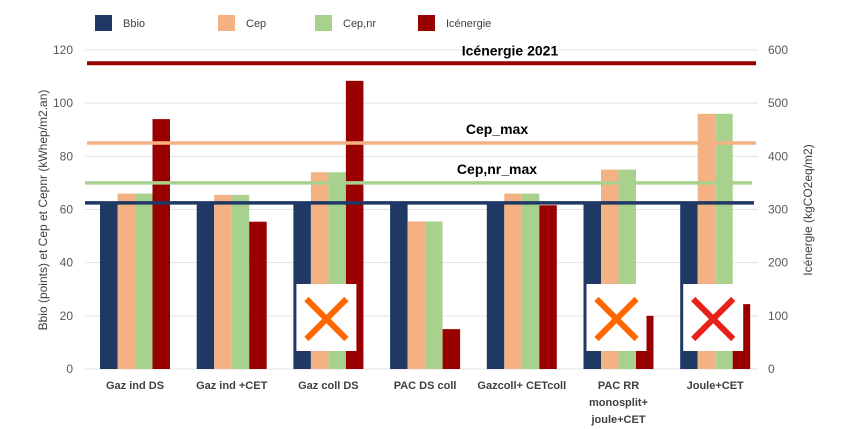 The height and width of the screenshot is (429, 850). What do you see at coordinates (618, 386) in the screenshot?
I see `x-tick-label: PAC RR` at bounding box center [618, 386].